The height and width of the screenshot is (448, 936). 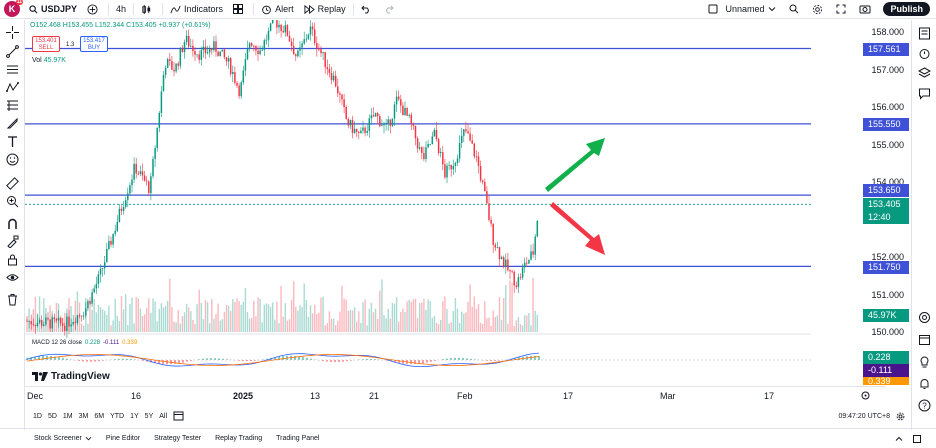 I want to click on undo-button, so click(x=367, y=9).